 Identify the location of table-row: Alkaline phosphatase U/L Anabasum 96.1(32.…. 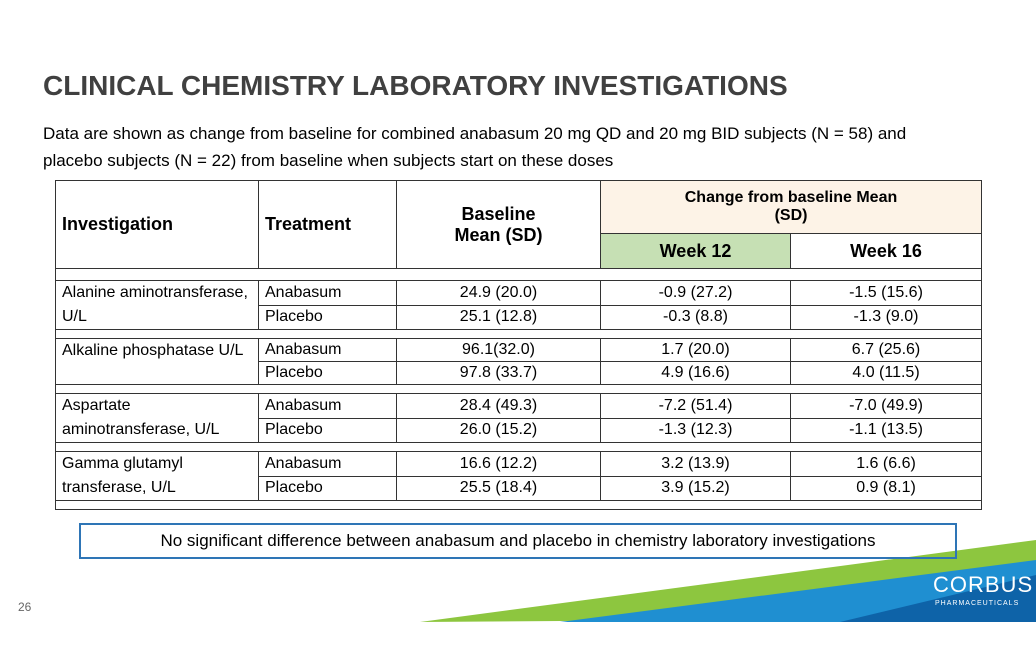
(519, 361).